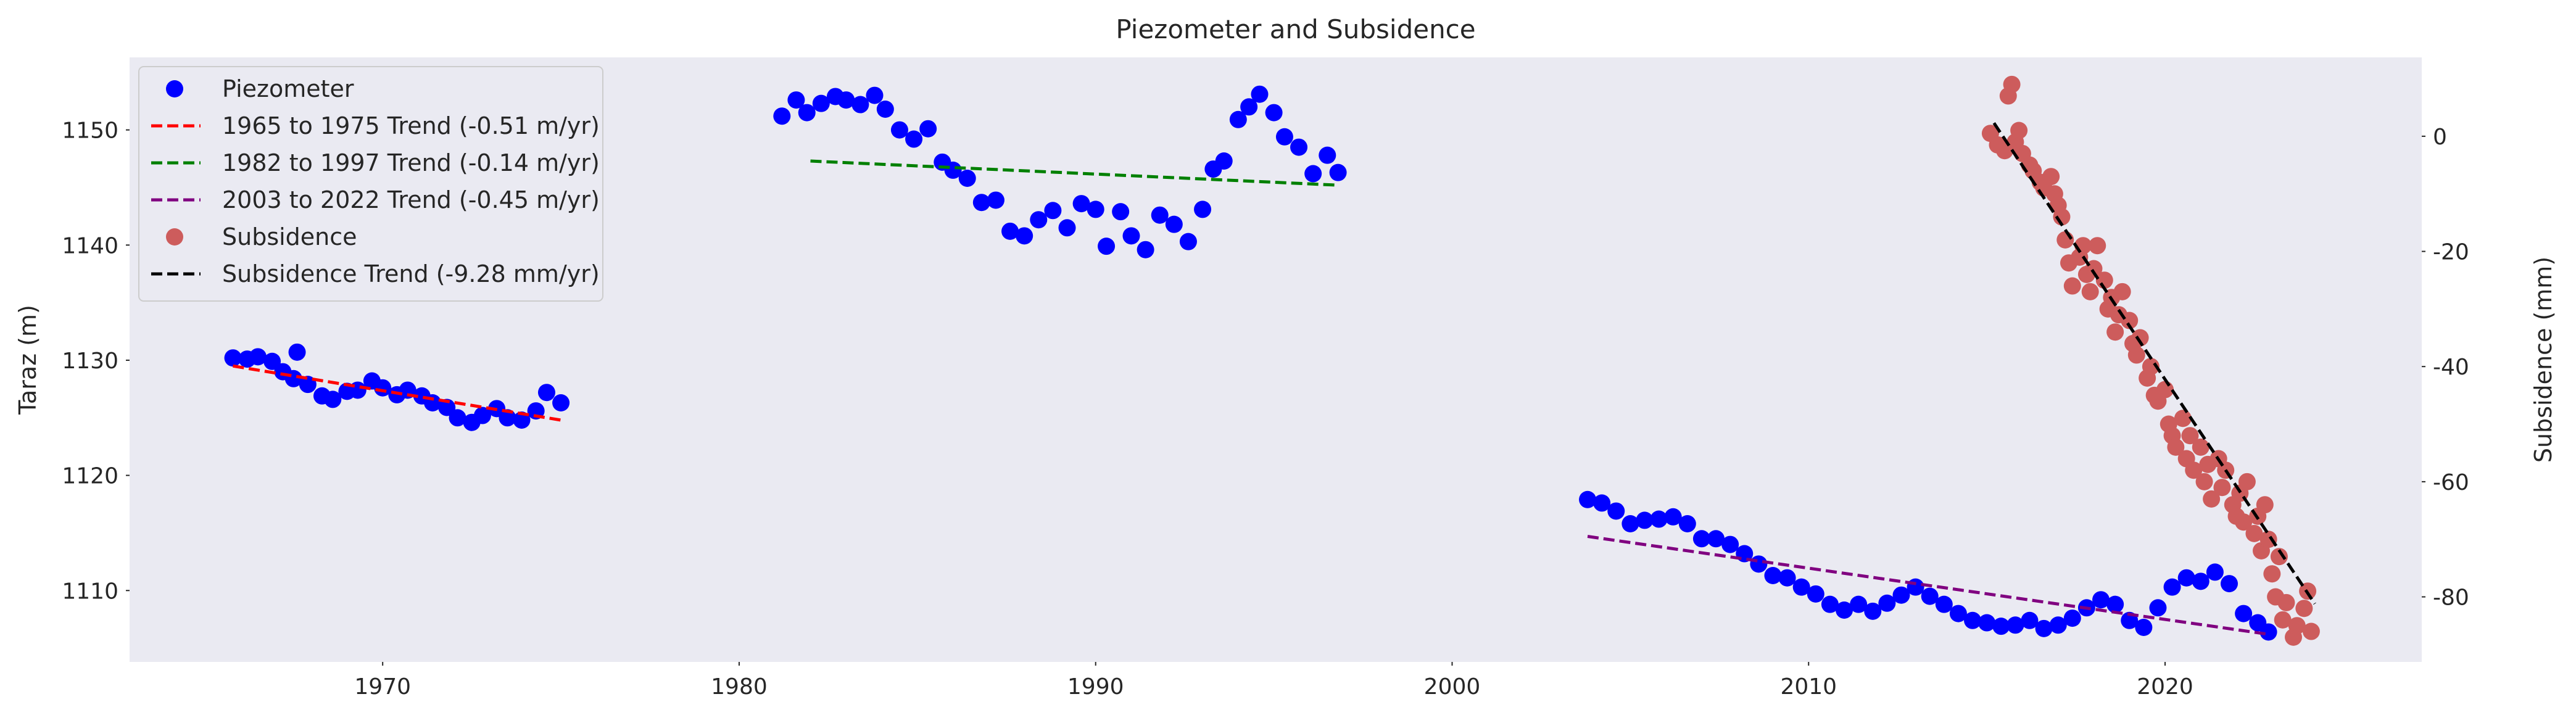 This screenshot has height=723, width=2576. Describe the element at coordinates (27, 360) in the screenshot. I see `y-axis-title: Taraz (m)` at that location.